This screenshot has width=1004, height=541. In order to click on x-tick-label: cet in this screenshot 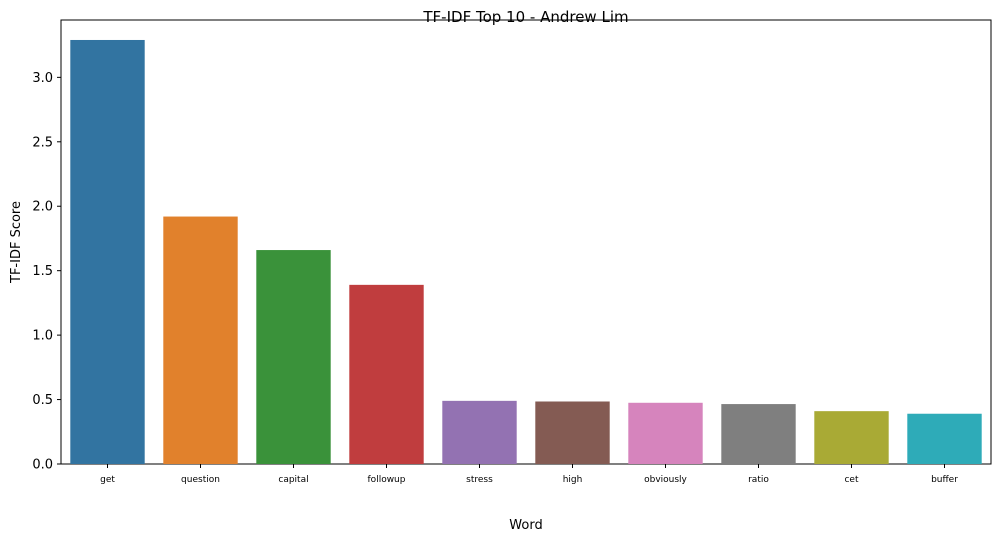, I will do `click(851, 480)`.